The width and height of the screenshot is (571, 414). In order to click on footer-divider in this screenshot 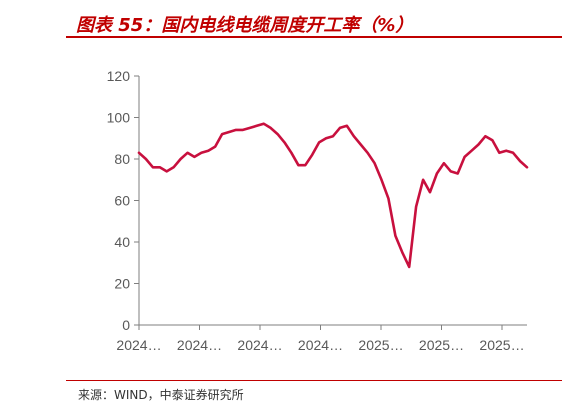, I will do `click(314, 380)`.